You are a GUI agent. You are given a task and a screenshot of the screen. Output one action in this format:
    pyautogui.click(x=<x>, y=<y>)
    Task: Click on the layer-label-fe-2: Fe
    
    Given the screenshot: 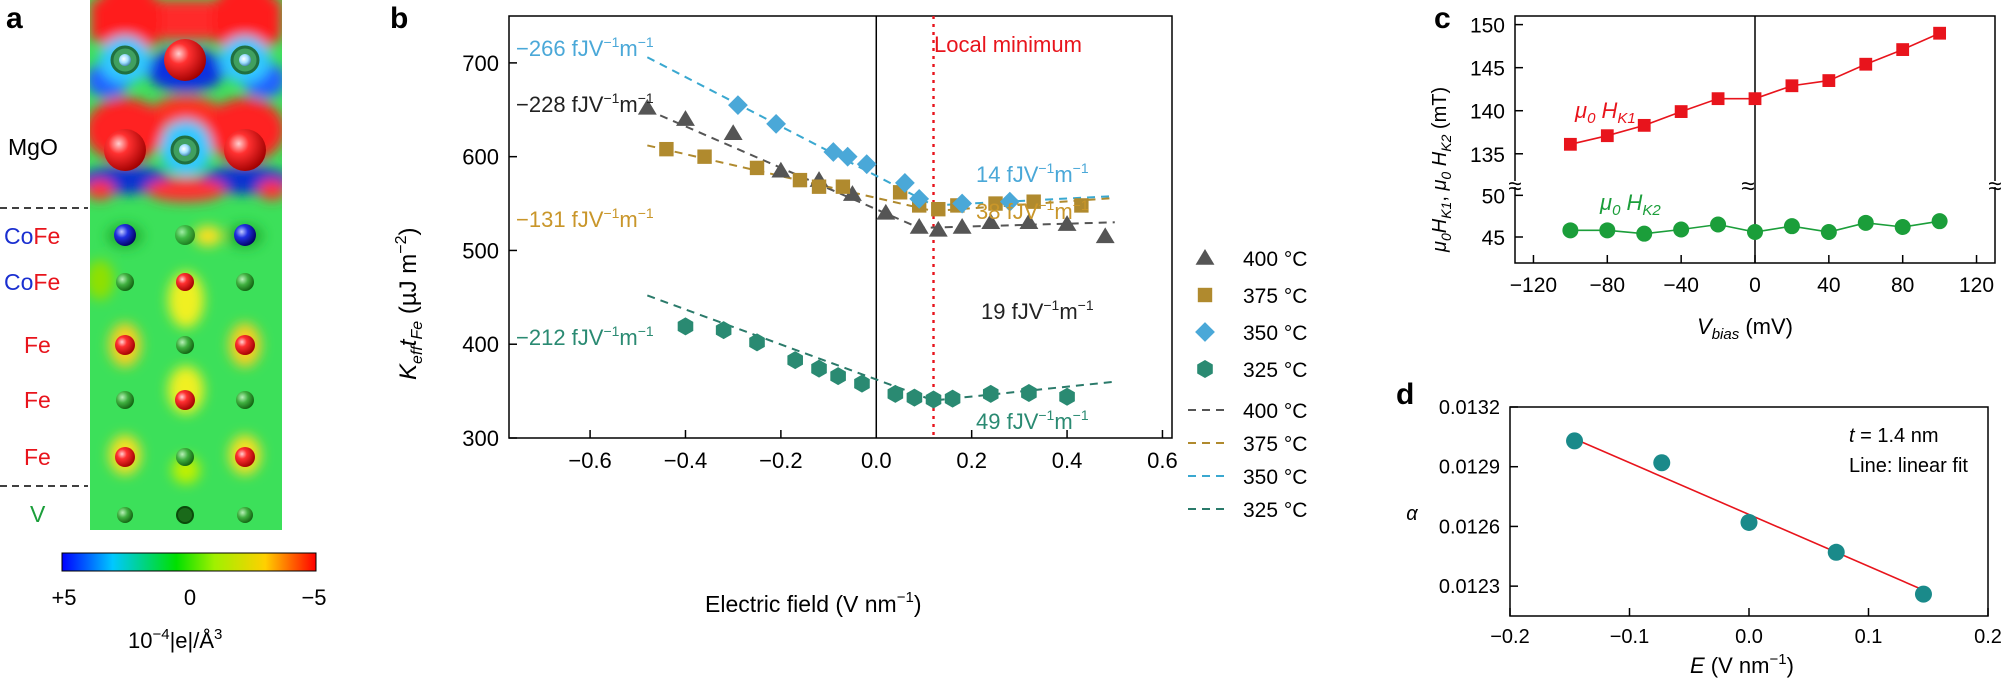 What is the action you would take?
    pyautogui.click(x=37, y=400)
    